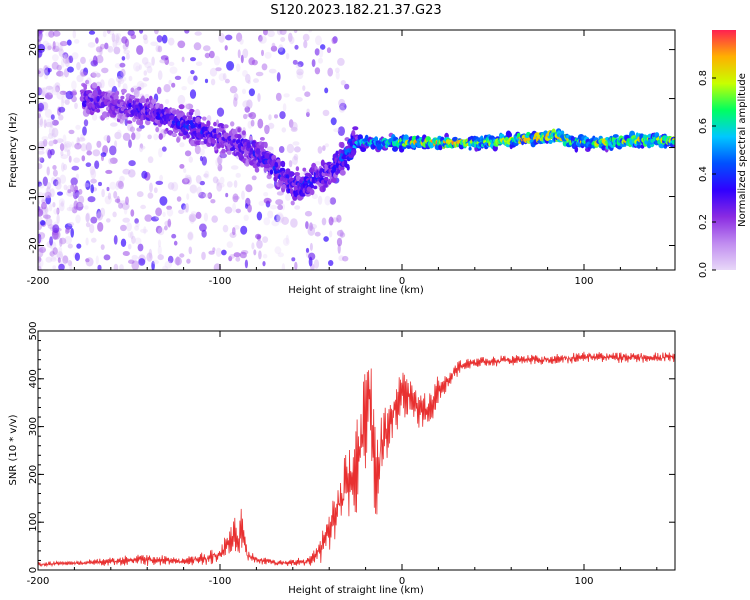  What do you see at coordinates (703, 78) in the screenshot?
I see `colorbar-tick-label: 0.8` at bounding box center [703, 78].